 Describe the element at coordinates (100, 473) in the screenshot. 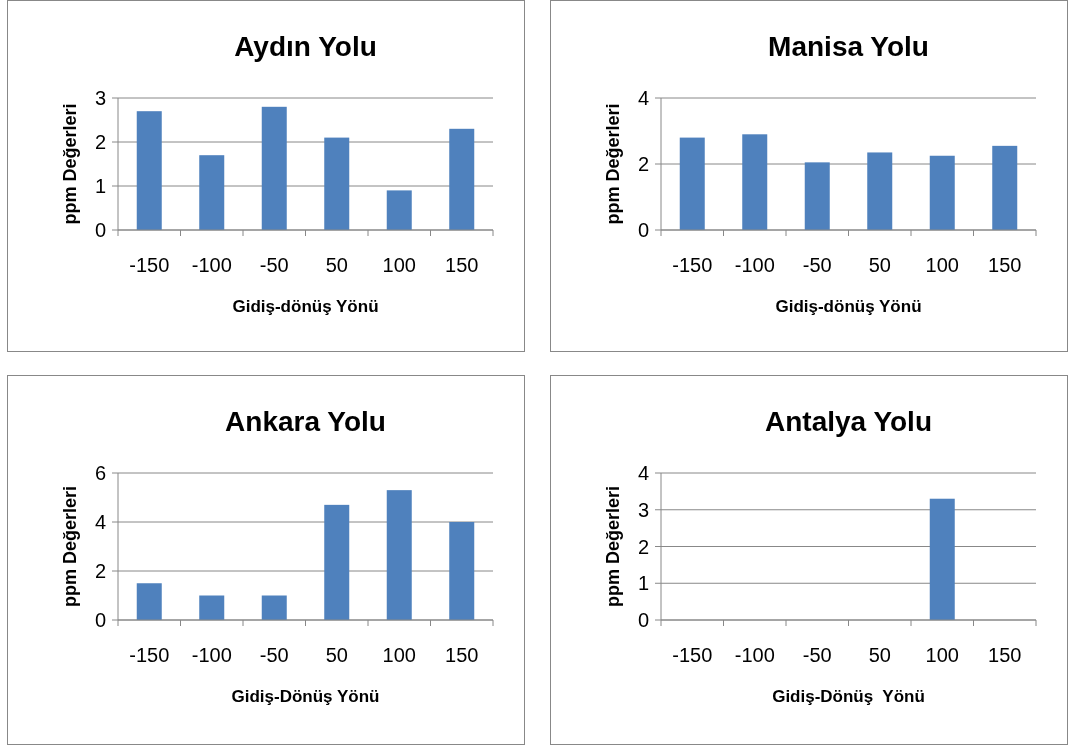

I see `y-tick-label: 6` at that location.